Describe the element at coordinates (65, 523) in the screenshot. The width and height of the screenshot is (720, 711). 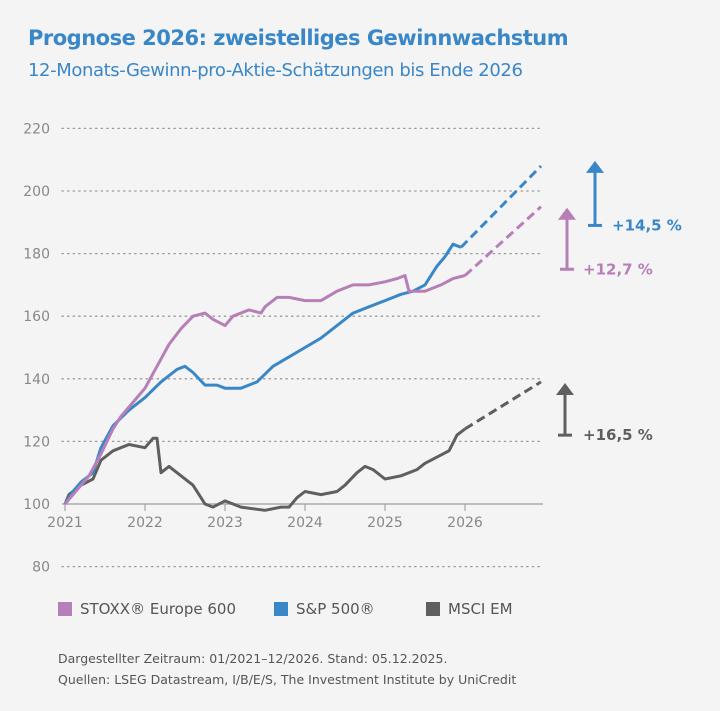
I see `x-tick-label: 2021` at that location.